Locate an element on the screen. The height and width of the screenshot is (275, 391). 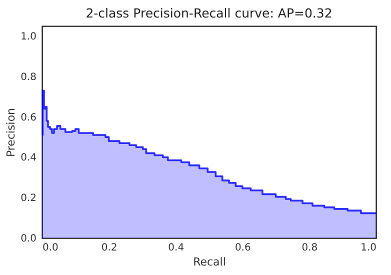
y-tick-label: 1.0 is located at coordinates (28, 37).